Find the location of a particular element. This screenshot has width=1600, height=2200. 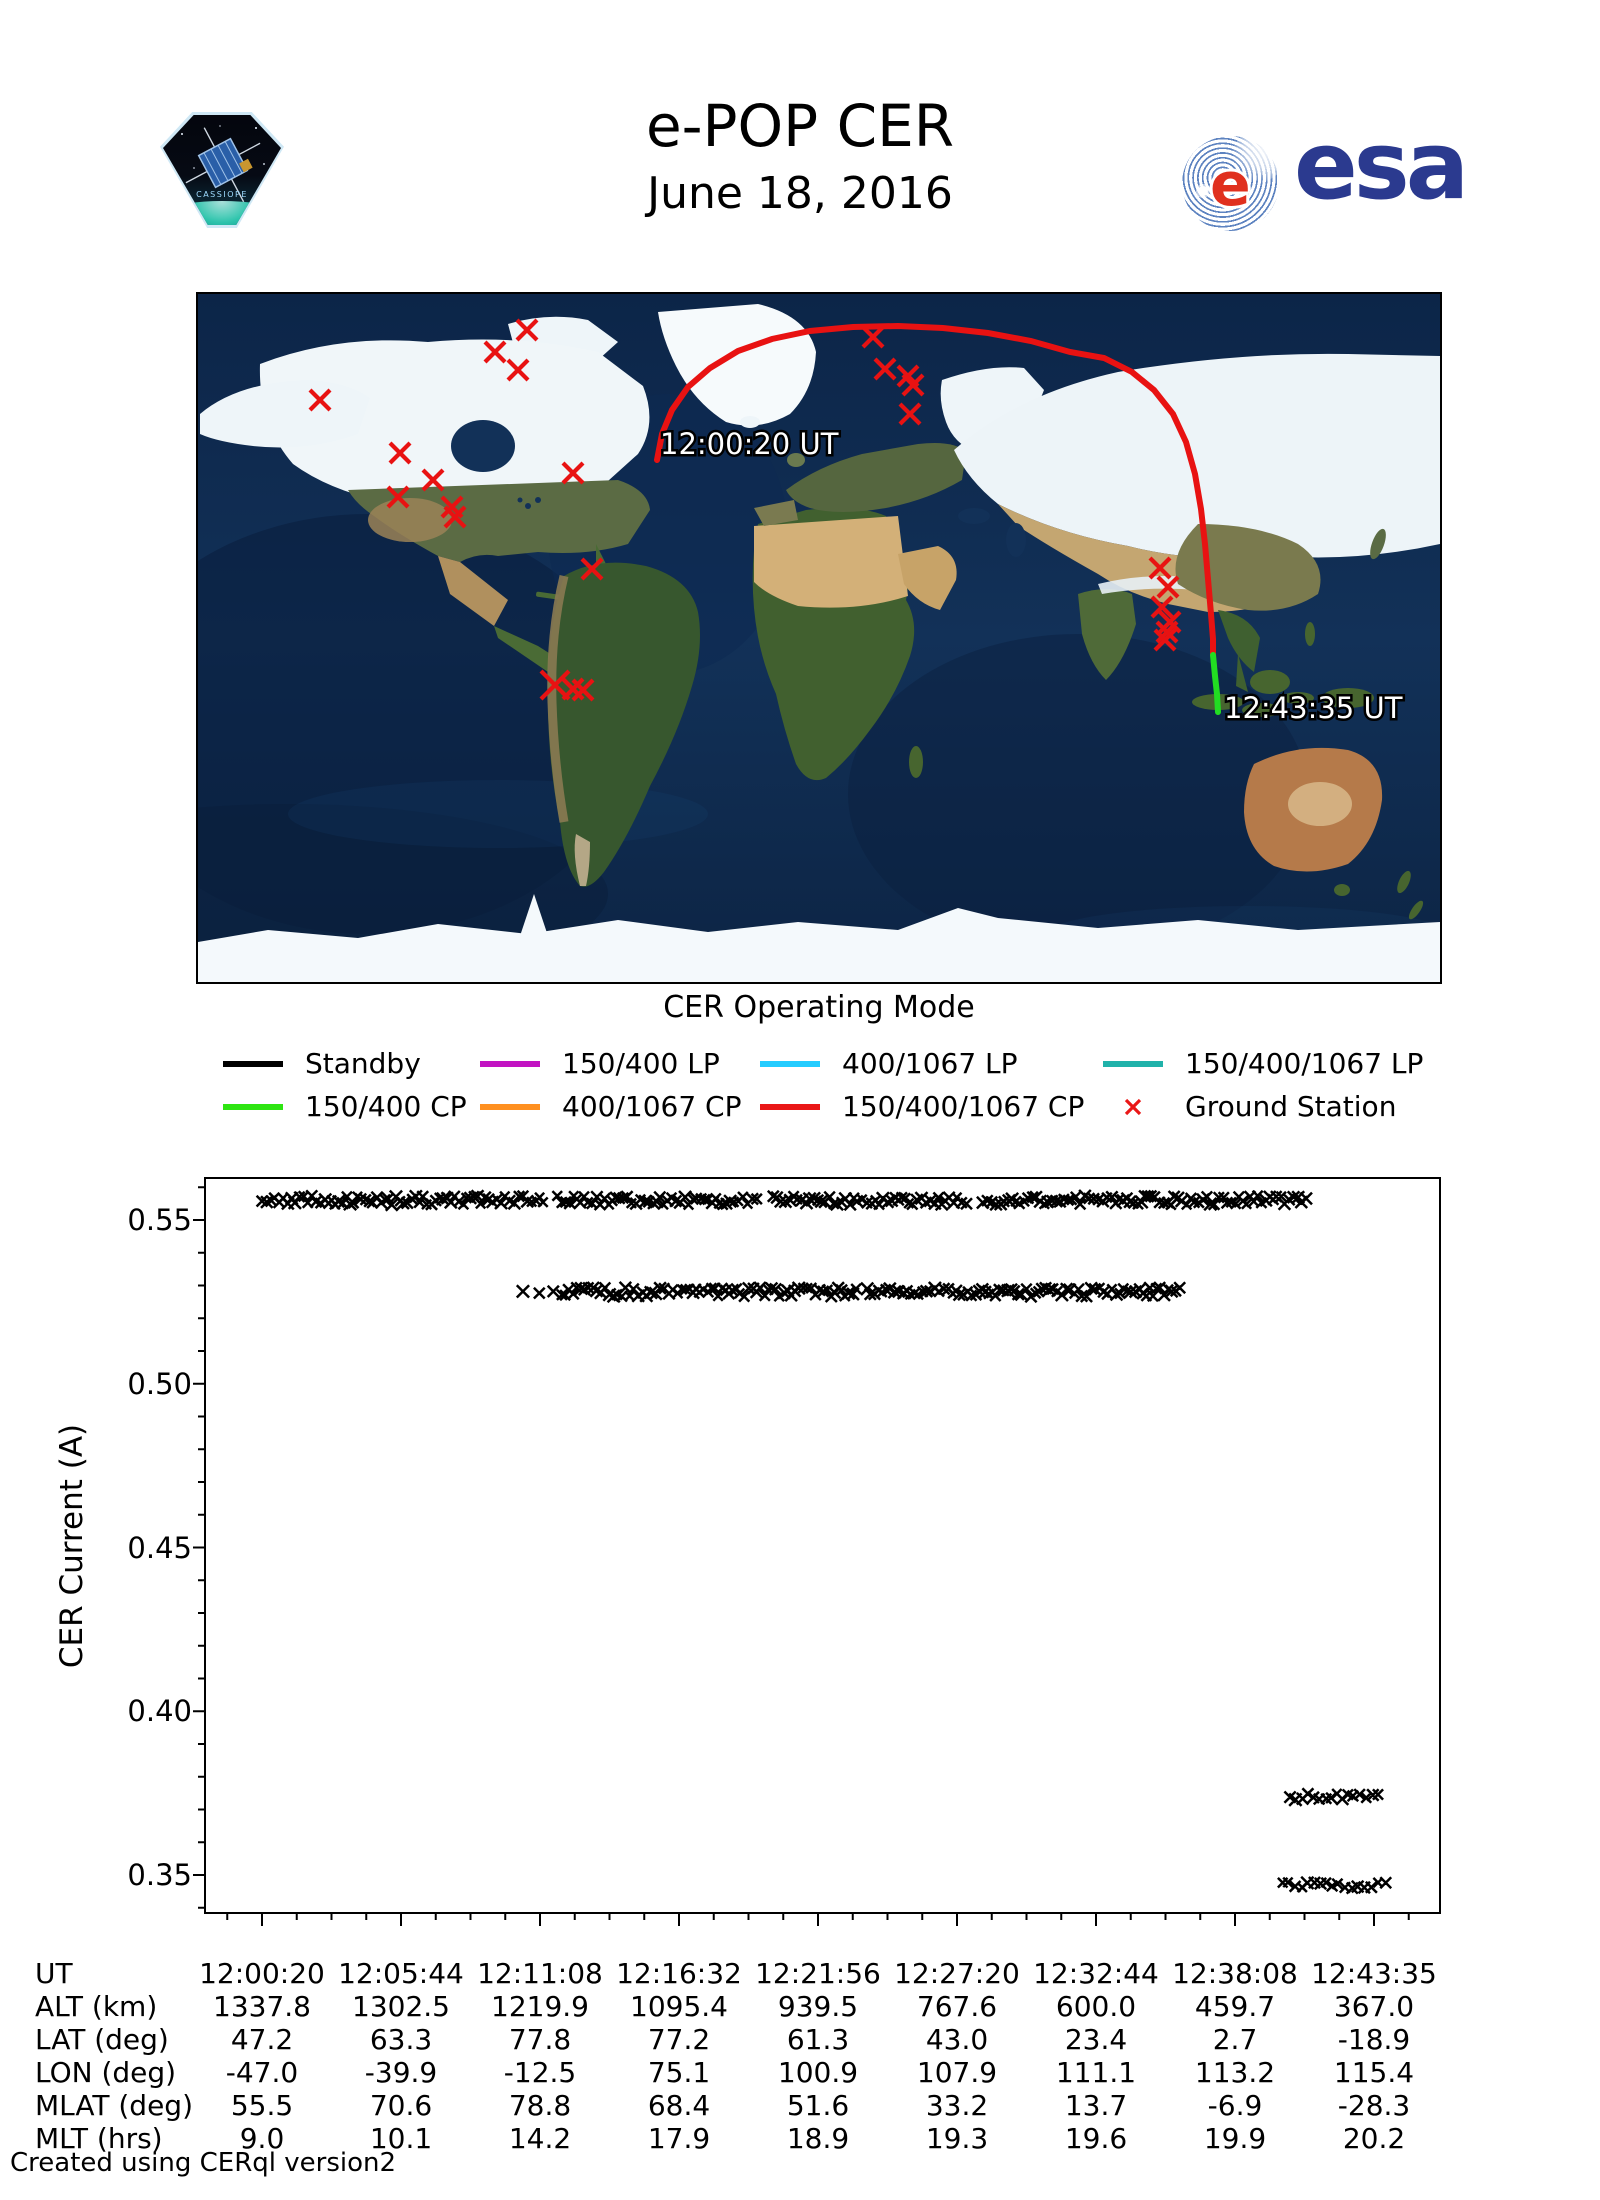

legend-item-standby: Standby is located at coordinates (351, 1063).